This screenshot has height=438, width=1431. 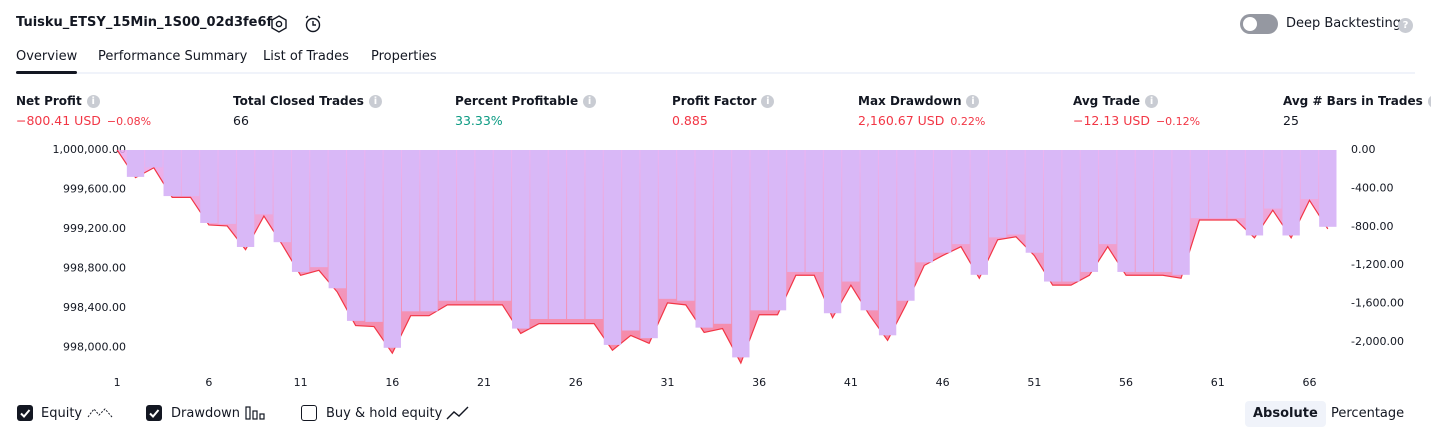 What do you see at coordinates (690, 120) in the screenshot?
I see `metric-value-text: 0.885` at bounding box center [690, 120].